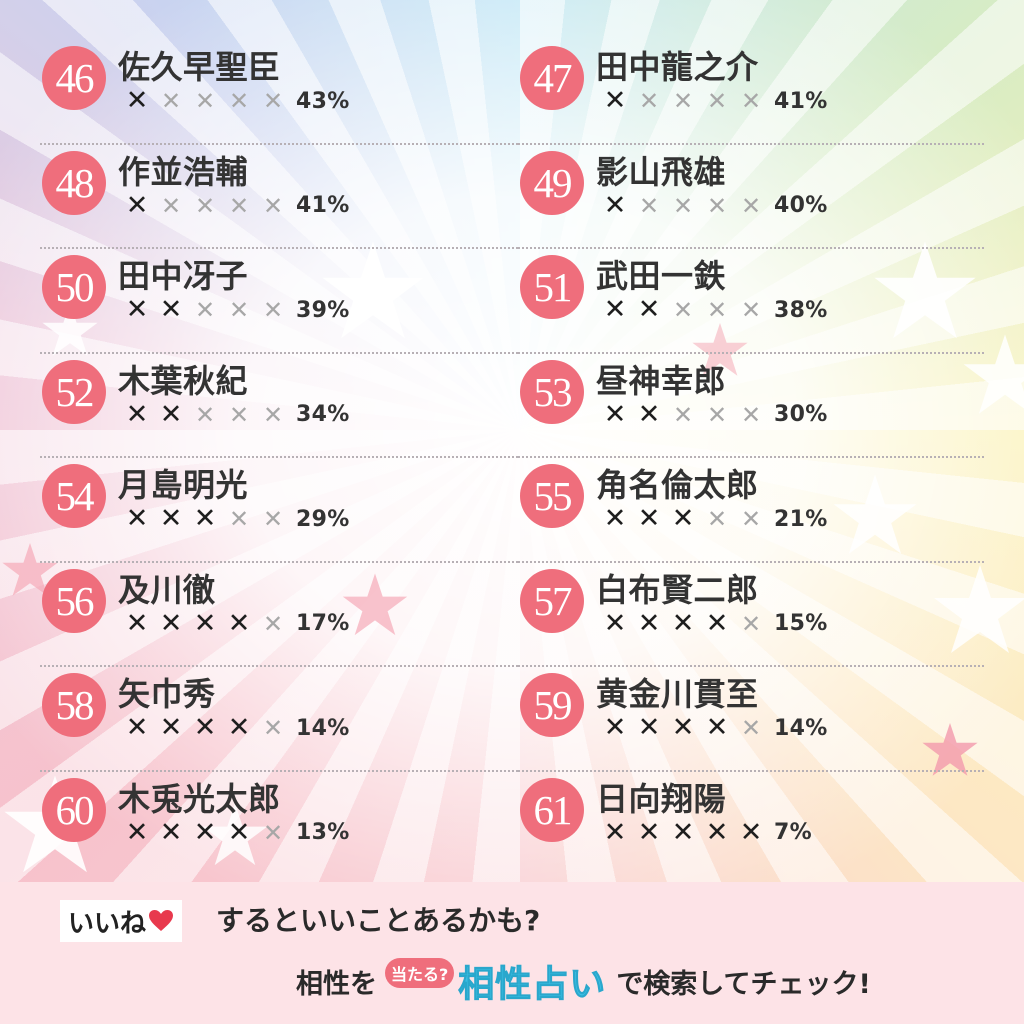 The height and width of the screenshot is (1024, 1024). I want to click on like-button: いいね, so click(121, 921).